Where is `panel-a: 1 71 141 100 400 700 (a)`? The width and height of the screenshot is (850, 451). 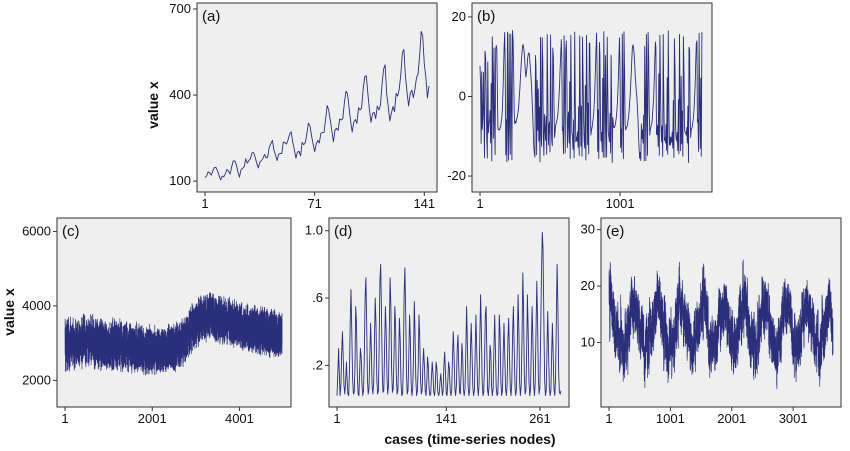
panel-a: 1 71 141 100 400 700 (a) is located at coordinates (303, 106).